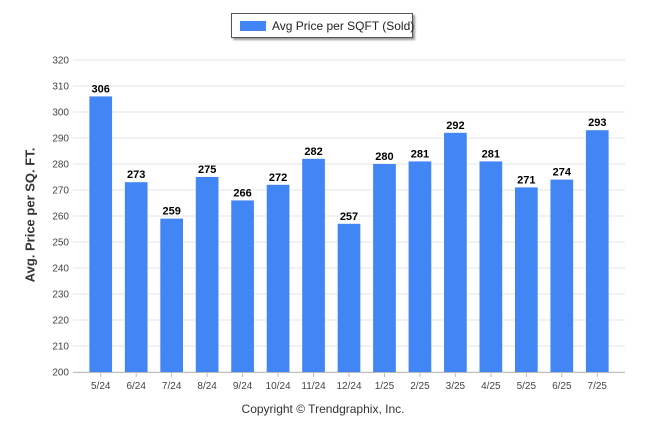  Describe the element at coordinates (171, 212) in the screenshot. I see `data-label: 259` at that location.